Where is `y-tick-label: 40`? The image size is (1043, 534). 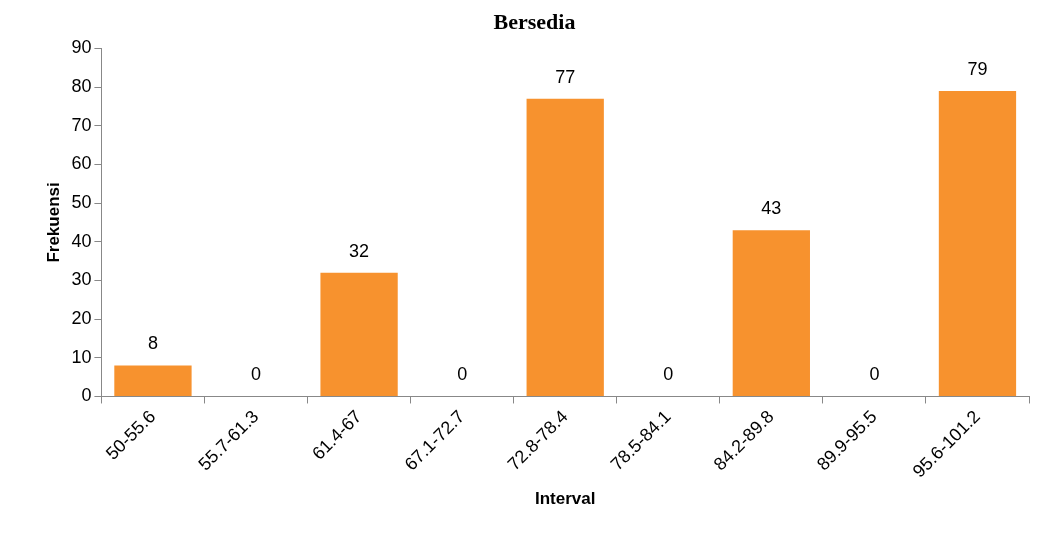 y-tick-label: 40 is located at coordinates (81, 240).